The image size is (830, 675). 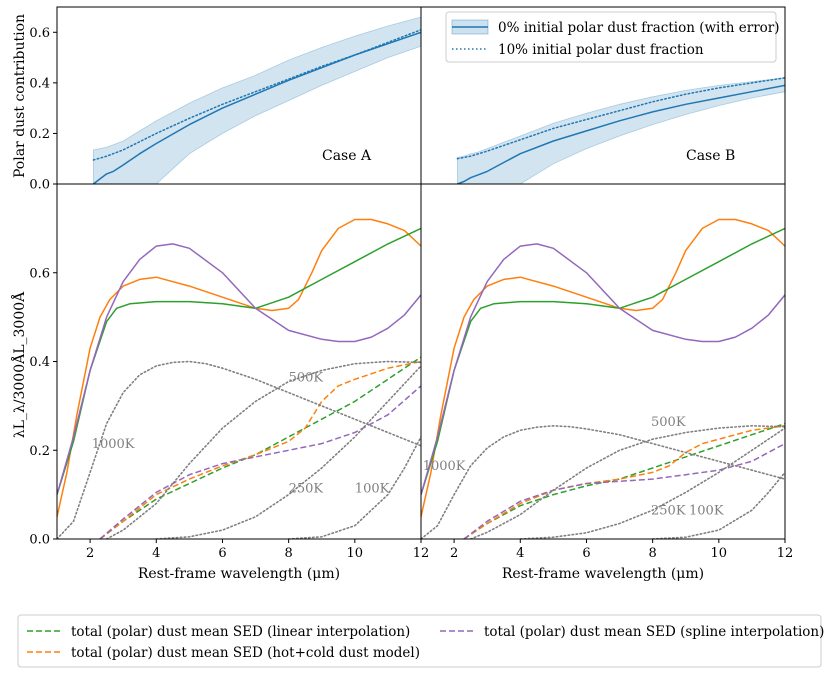 I want to click on x-tick-label-2-1: 4, so click(x=156, y=553).